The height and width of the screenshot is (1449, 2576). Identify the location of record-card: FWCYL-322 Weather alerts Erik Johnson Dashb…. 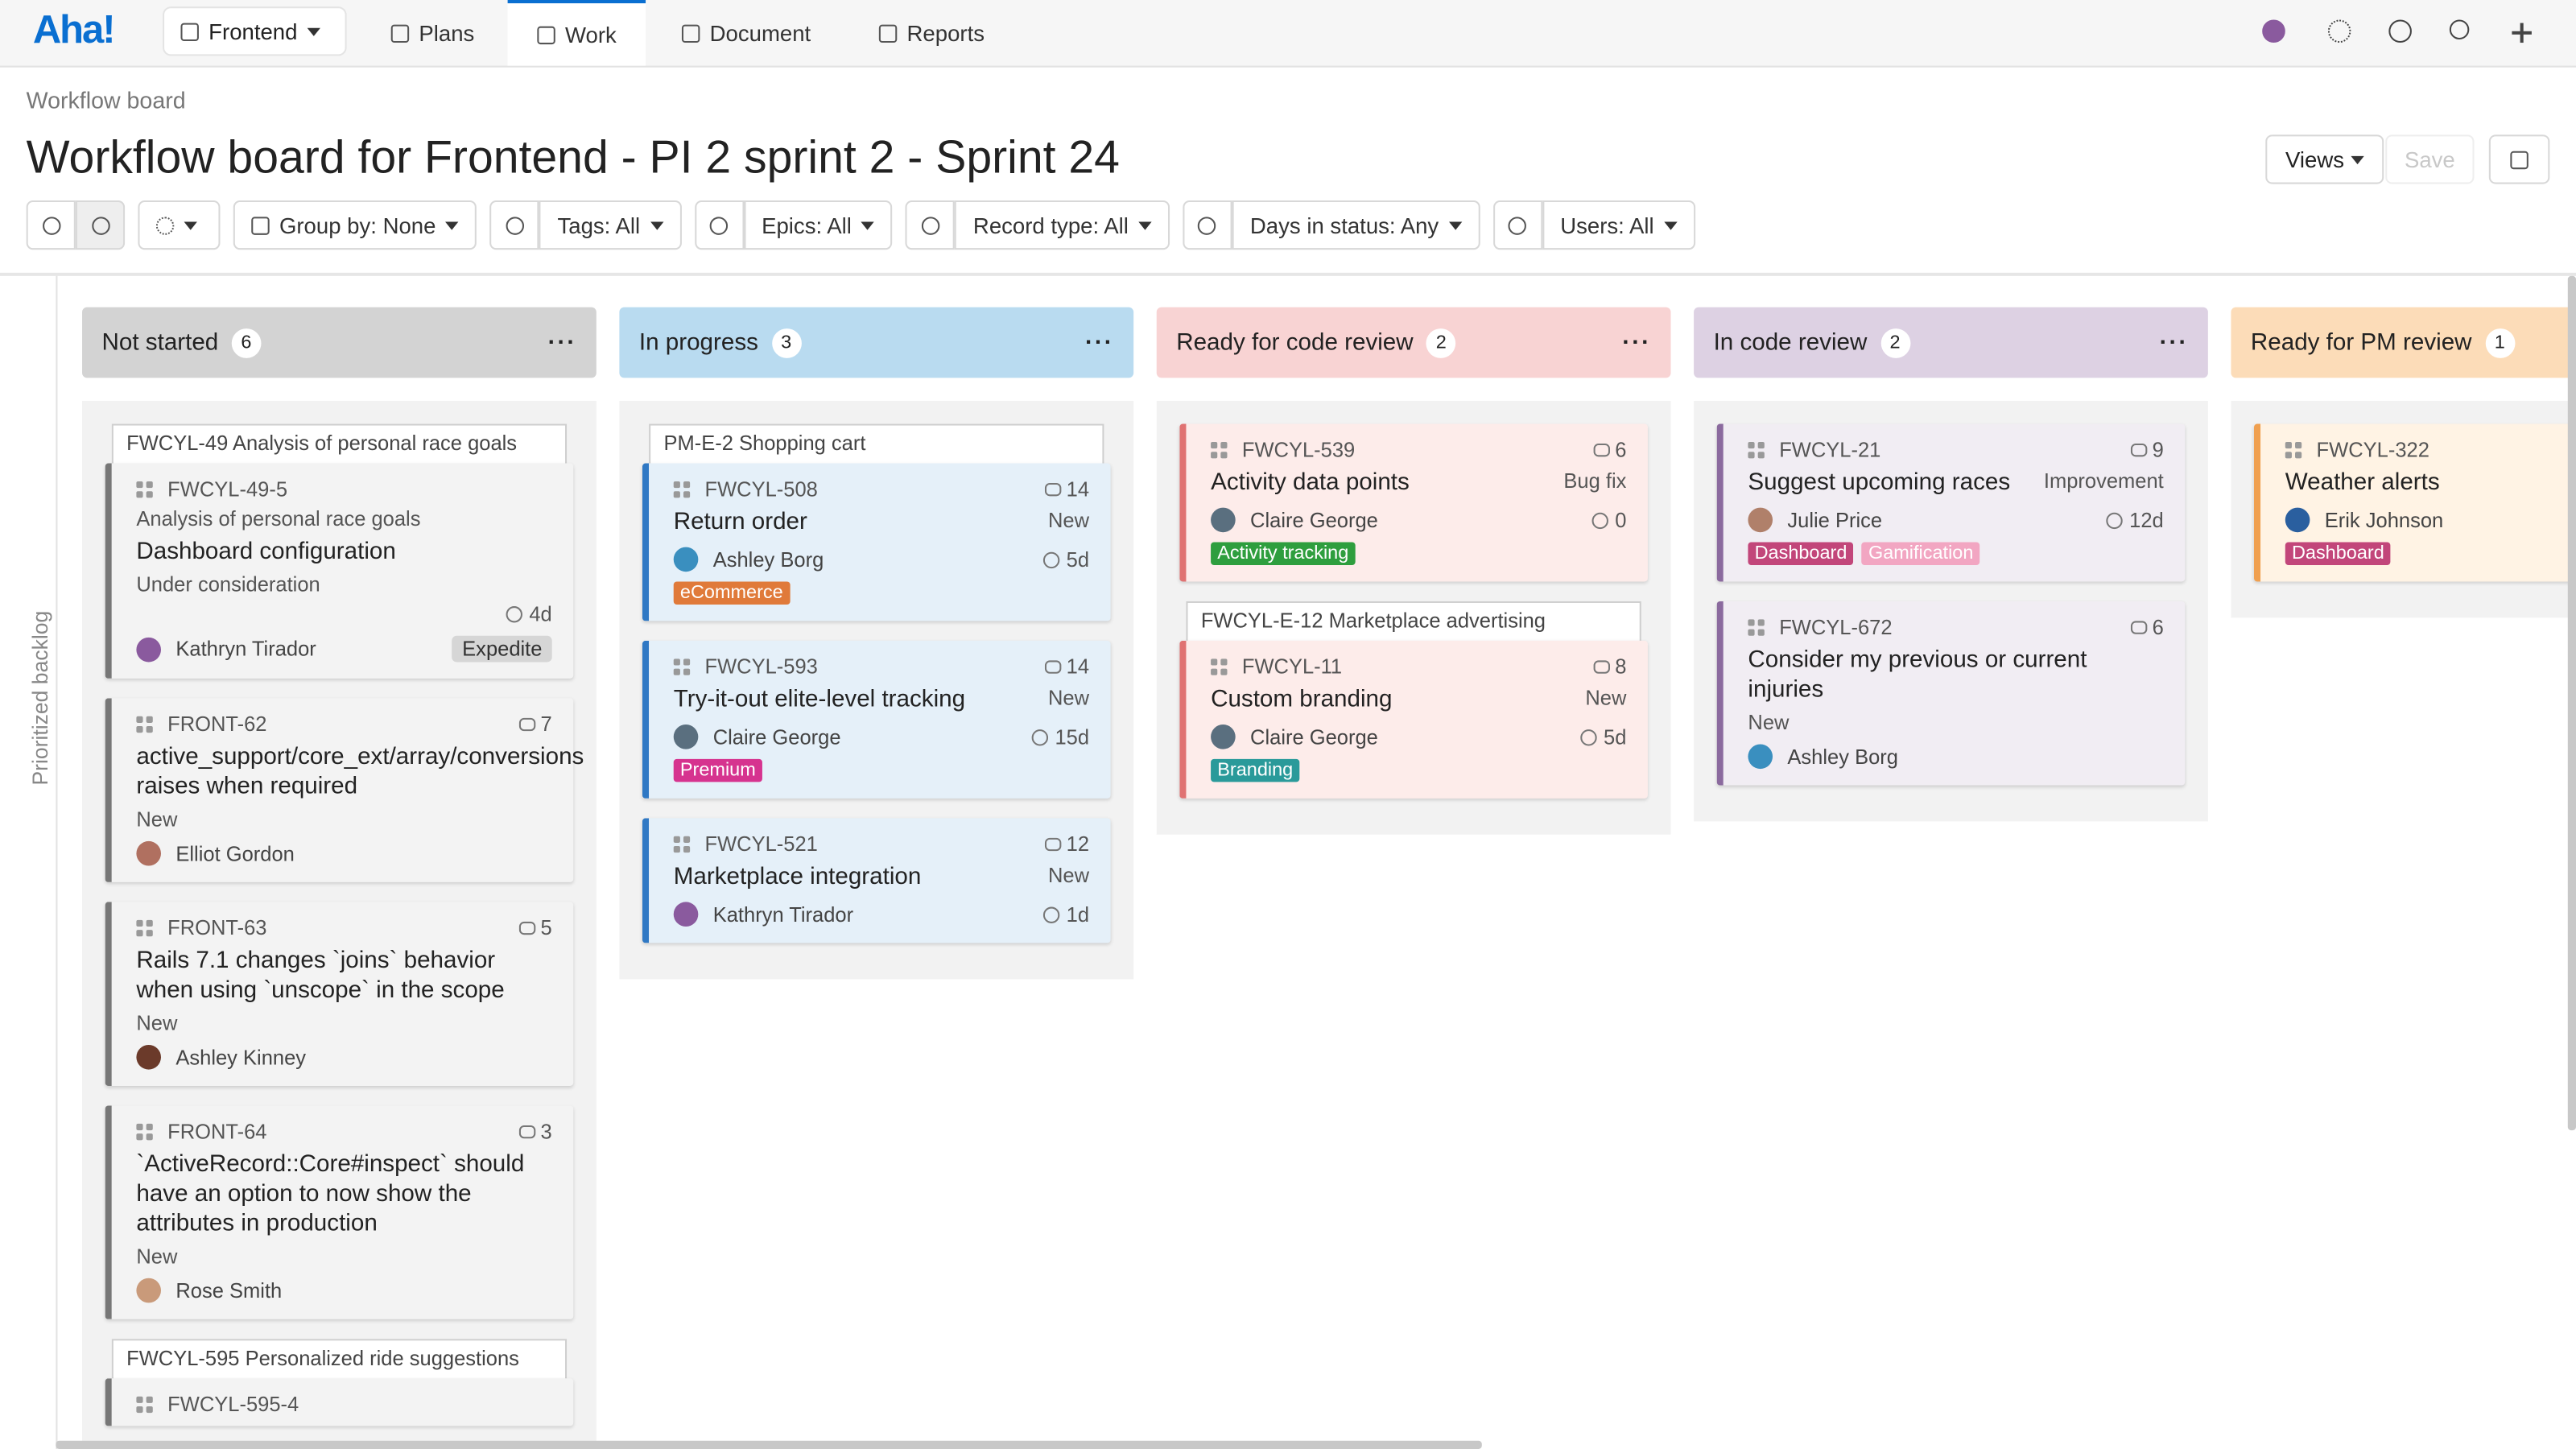
(2414, 503).